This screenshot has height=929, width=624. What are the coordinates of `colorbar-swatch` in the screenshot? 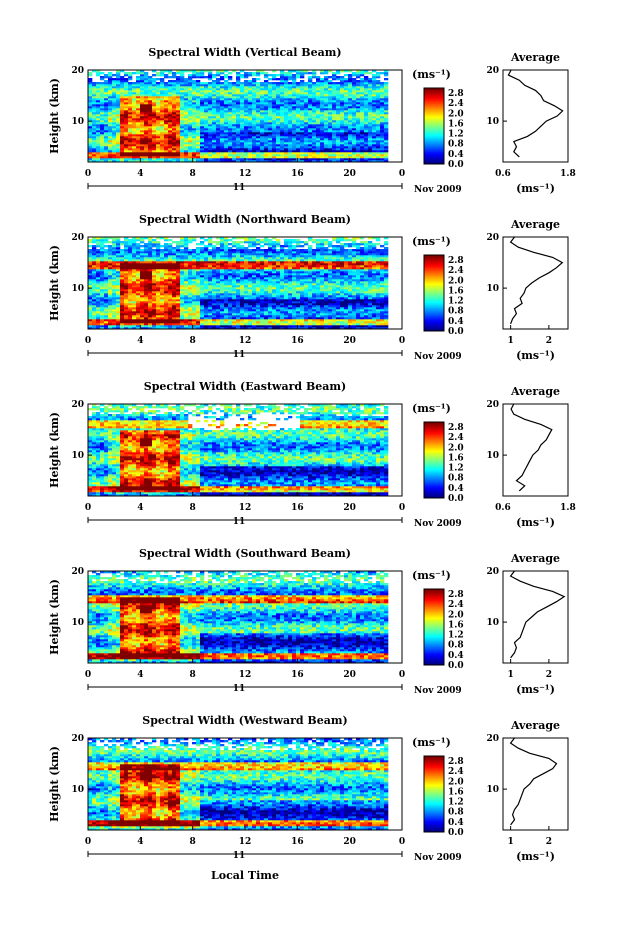 It's located at (434, 137).